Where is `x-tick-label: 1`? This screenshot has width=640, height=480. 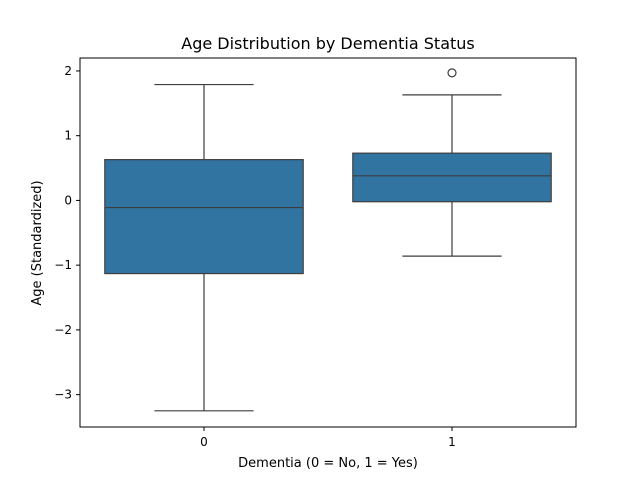
x-tick-label: 1 is located at coordinates (452, 442).